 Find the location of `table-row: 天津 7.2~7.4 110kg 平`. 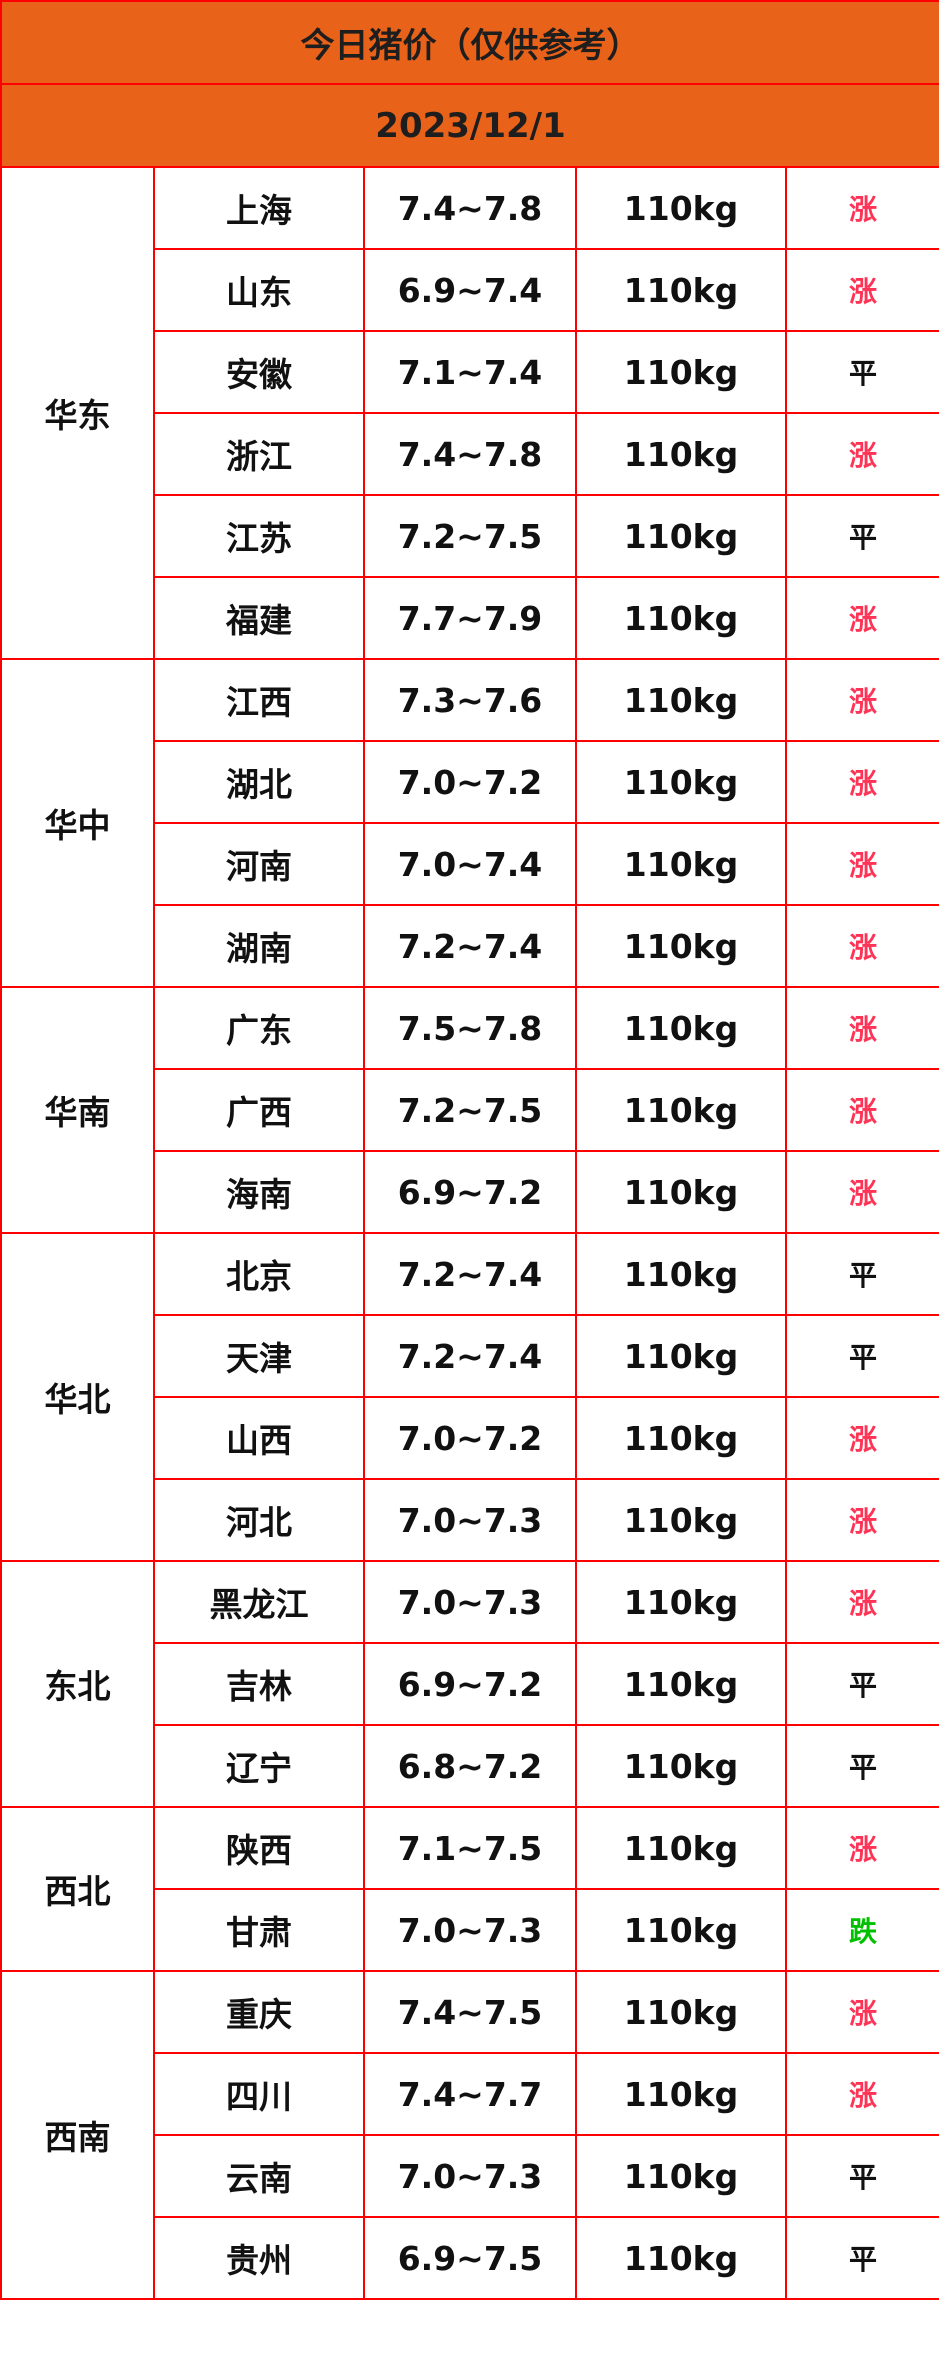

table-row: 天津 7.2~7.4 110kg 平 is located at coordinates (470, 1356).